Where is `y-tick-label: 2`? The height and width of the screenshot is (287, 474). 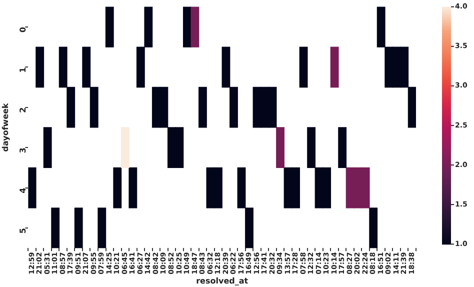 y-tick-label: 2 is located at coordinates (23, 110).